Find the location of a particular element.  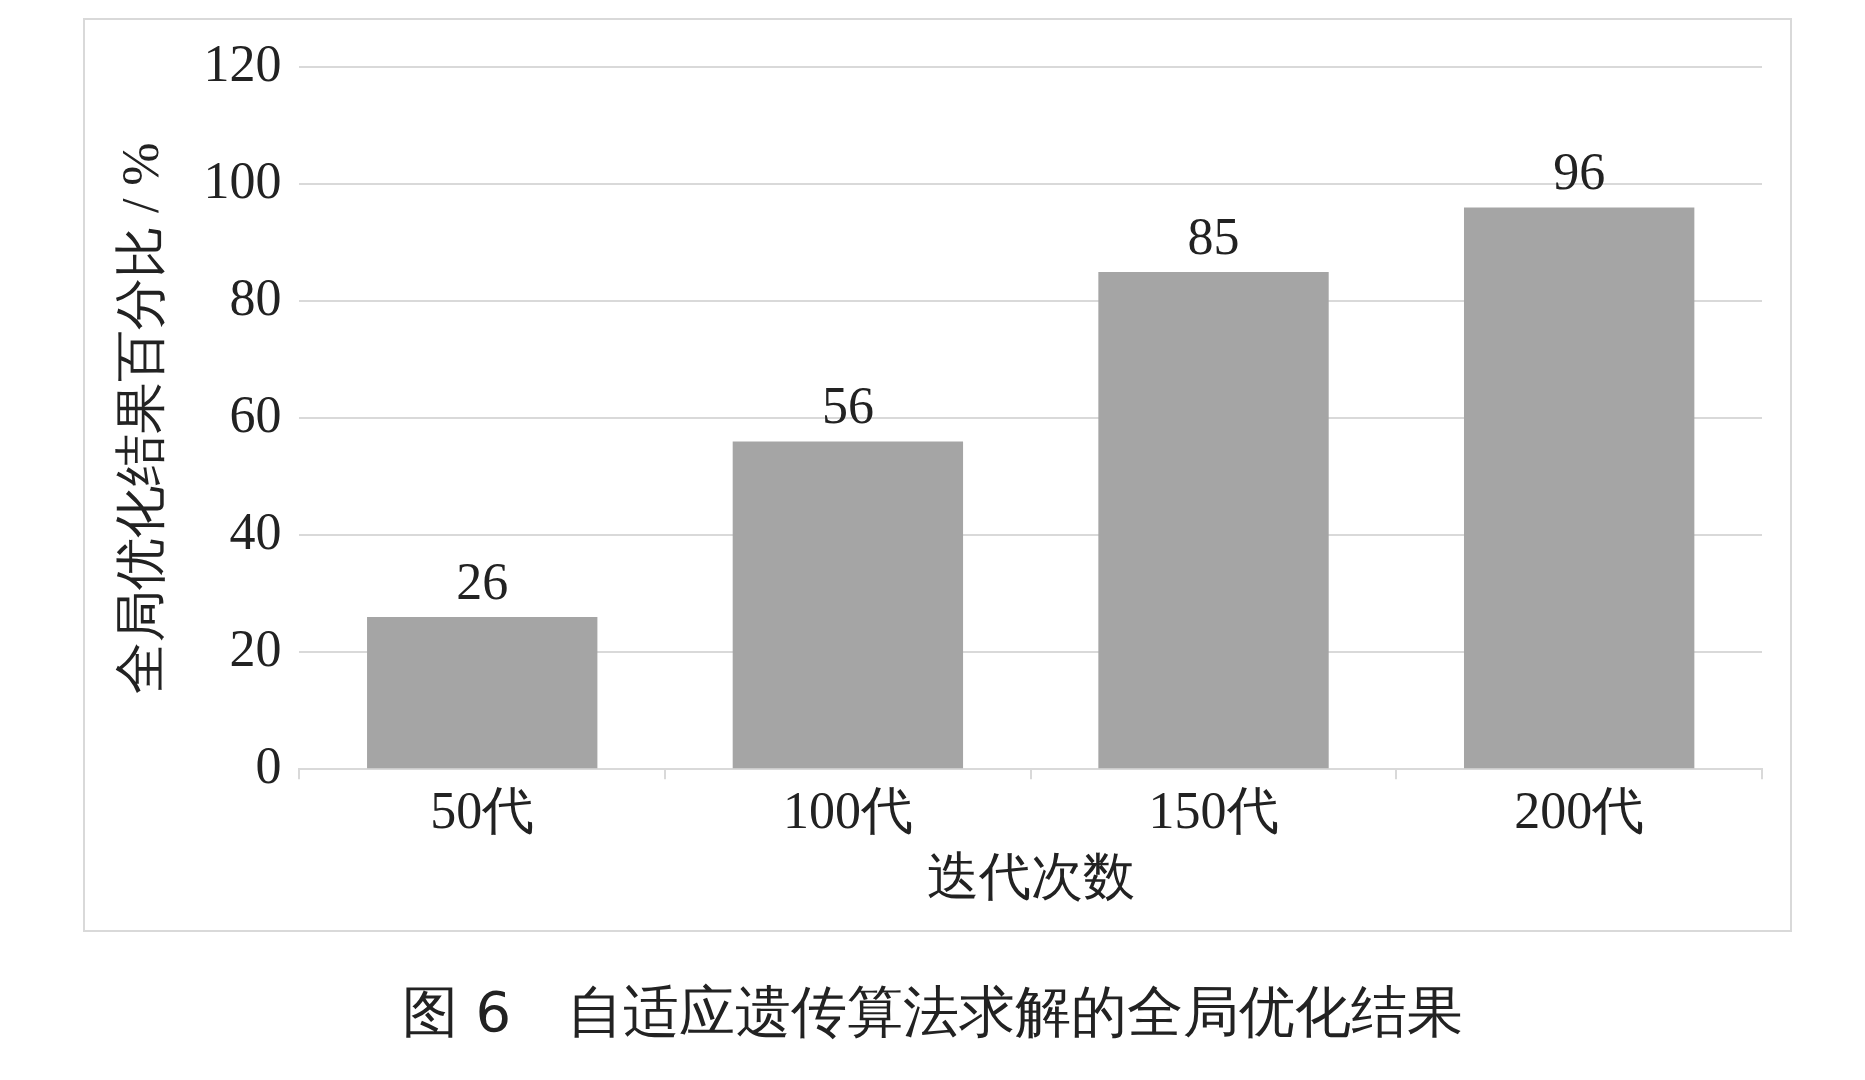

y-tick-label: 60 is located at coordinates (255, 414).